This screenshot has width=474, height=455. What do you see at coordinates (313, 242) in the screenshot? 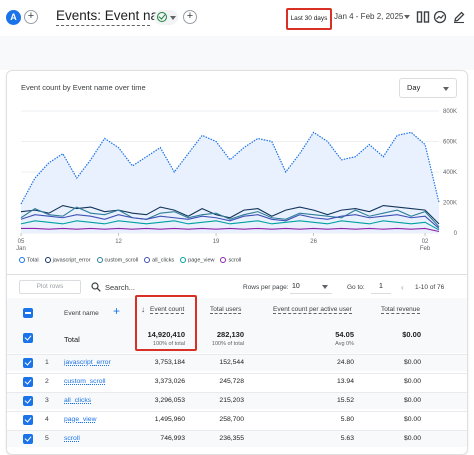
I see `x-tick-day: 26` at bounding box center [313, 242].